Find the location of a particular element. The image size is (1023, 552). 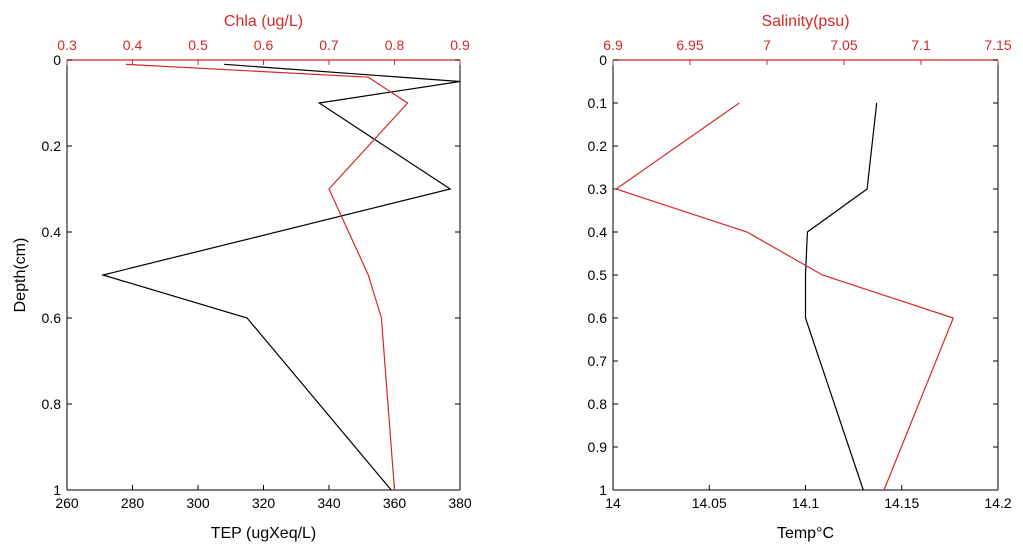

x-bottom-tick-label: 14.15 is located at coordinates (901, 503).